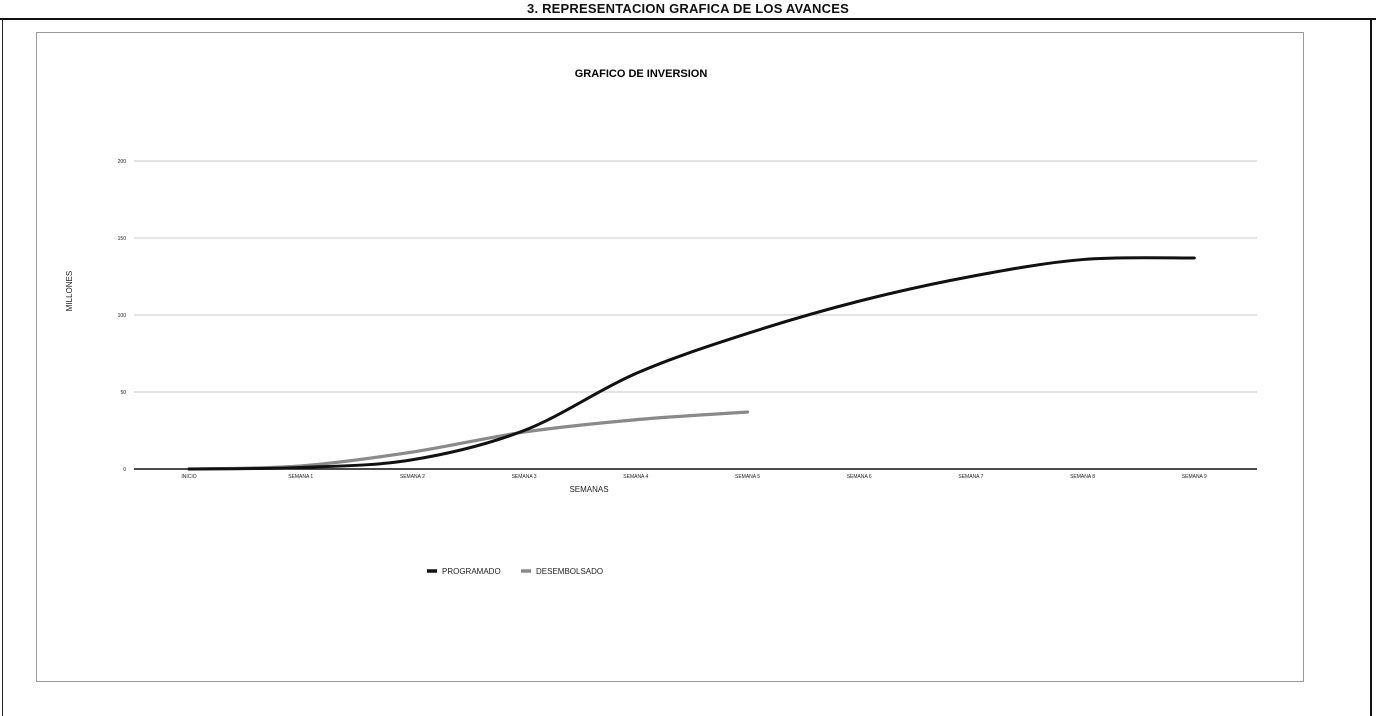 Image resolution: width=1376 pixels, height=716 pixels. I want to click on x-tick-semana-2: SEMANA 2, so click(412, 477).